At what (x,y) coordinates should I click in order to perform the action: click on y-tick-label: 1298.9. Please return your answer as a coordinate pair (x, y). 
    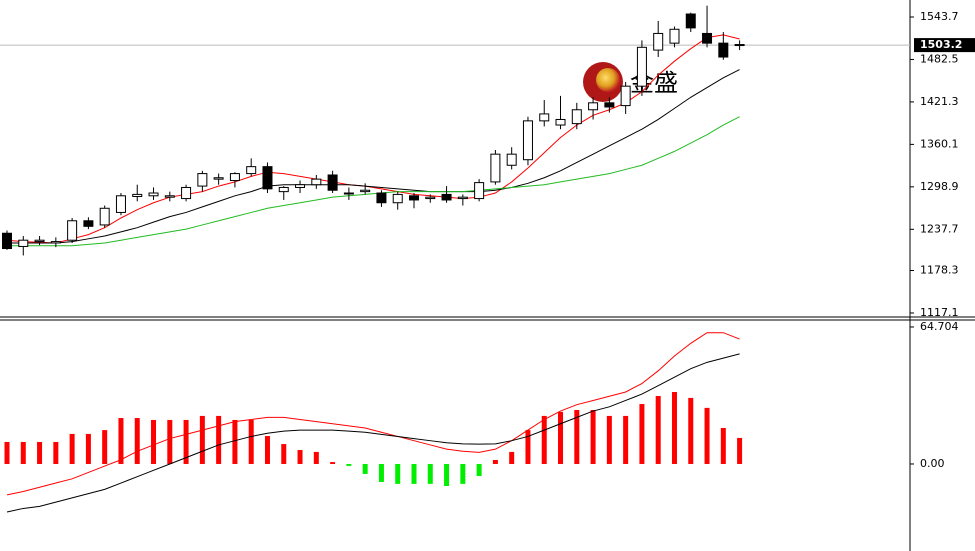
    Looking at the image, I should click on (939, 186).